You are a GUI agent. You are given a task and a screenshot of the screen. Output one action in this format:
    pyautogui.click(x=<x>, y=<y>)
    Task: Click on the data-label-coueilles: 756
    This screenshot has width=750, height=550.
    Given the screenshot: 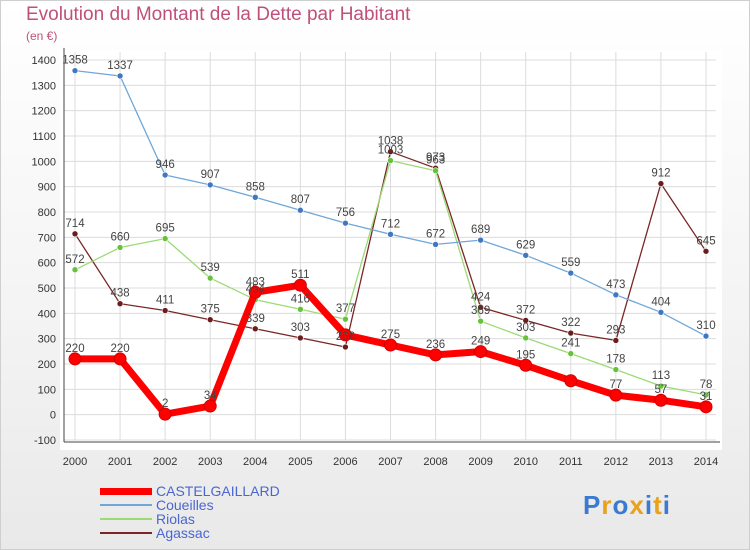 What is the action you would take?
    pyautogui.click(x=345, y=213)
    